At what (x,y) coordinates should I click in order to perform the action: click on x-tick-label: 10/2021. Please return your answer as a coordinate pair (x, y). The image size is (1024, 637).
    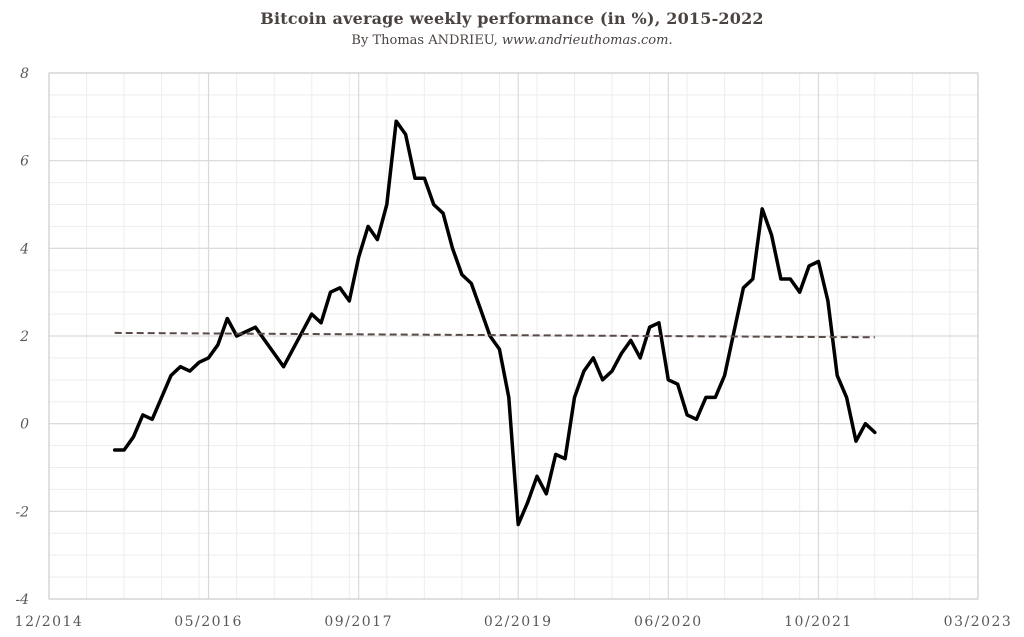
    Looking at the image, I should click on (818, 622).